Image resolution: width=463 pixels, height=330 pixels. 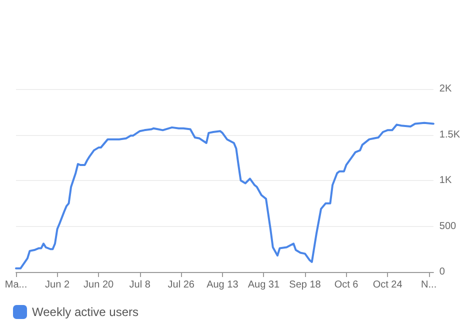 What do you see at coordinates (140, 285) in the screenshot?
I see `x-tick-label: Jul 8` at bounding box center [140, 285].